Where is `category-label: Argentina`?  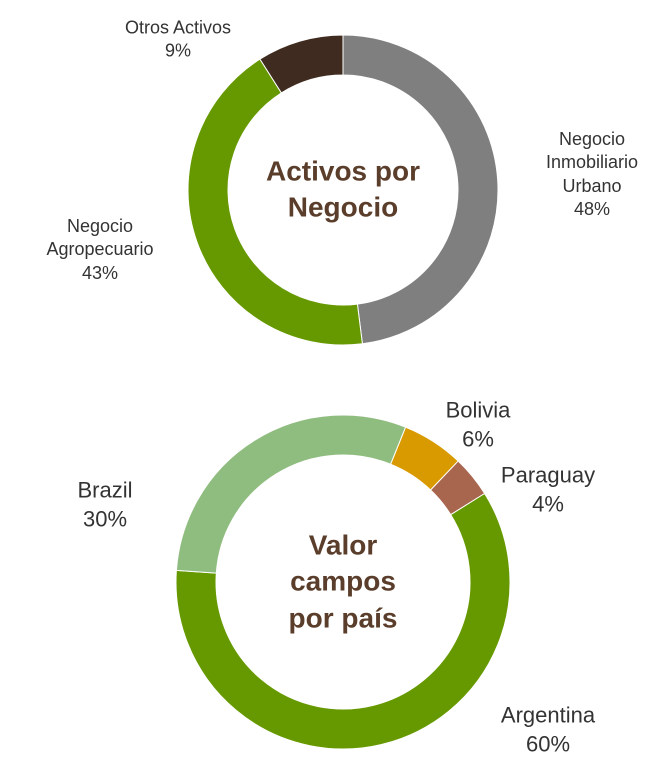 category-label: Argentina is located at coordinates (548, 715).